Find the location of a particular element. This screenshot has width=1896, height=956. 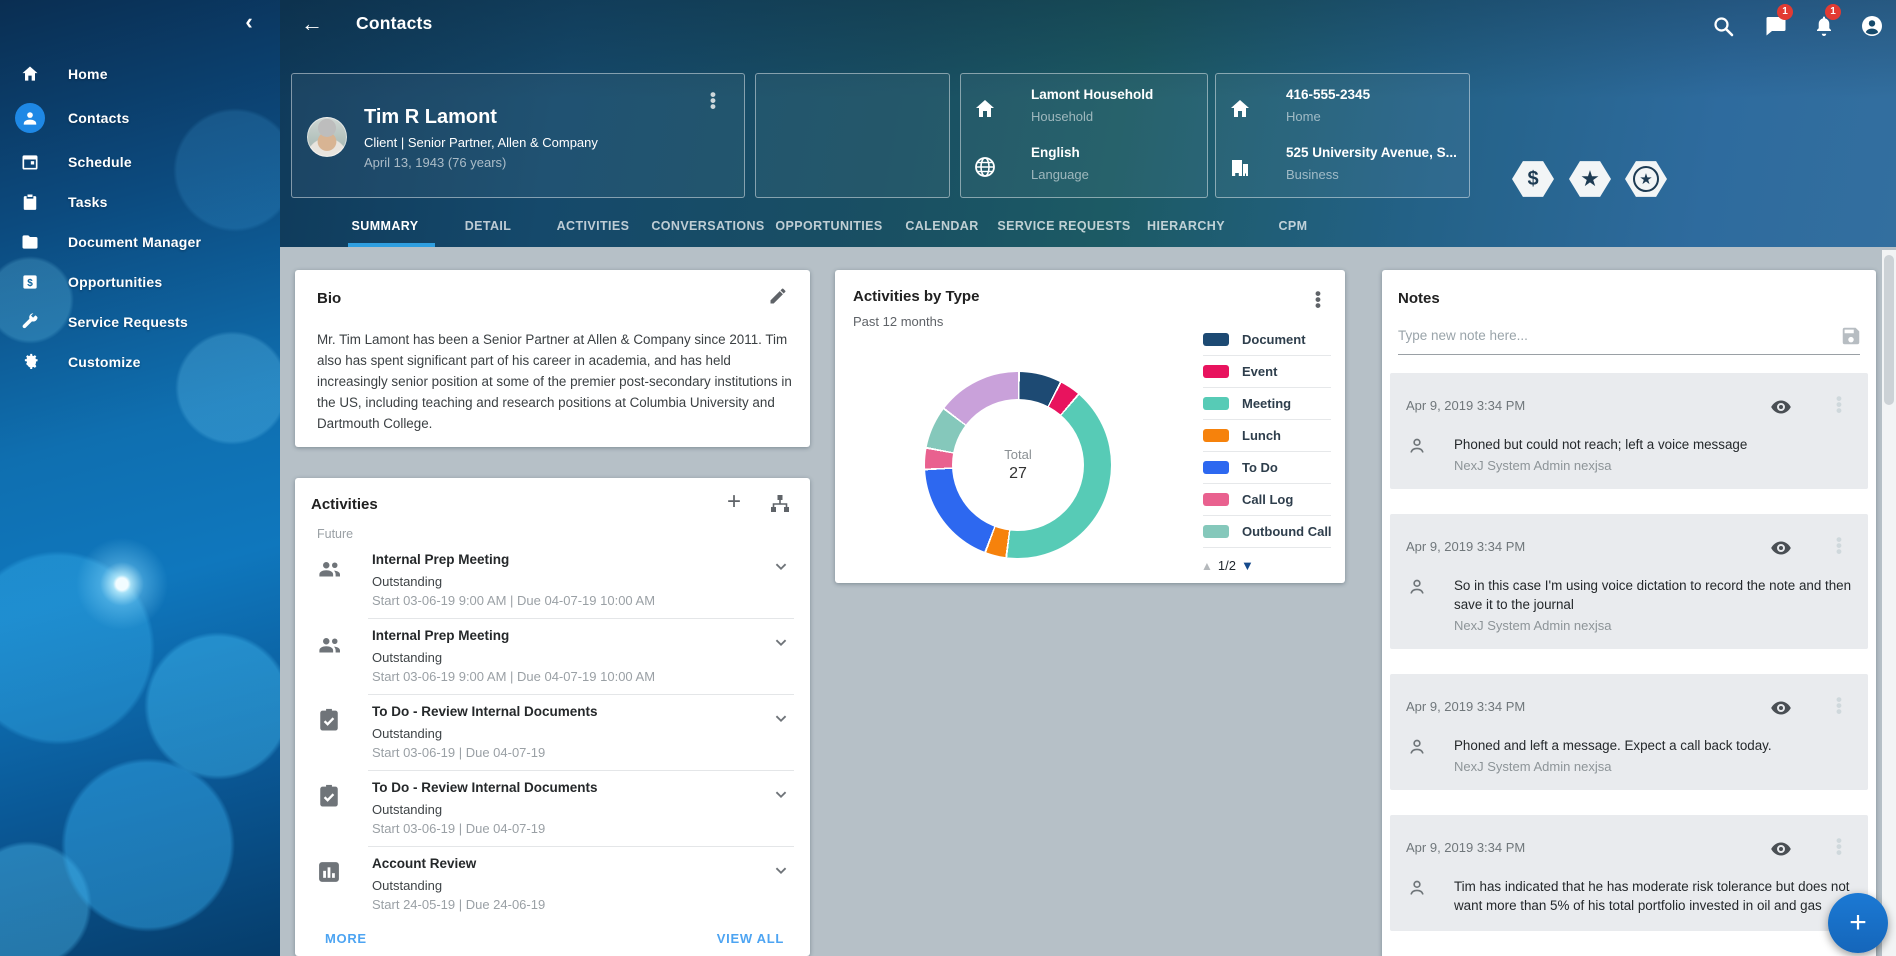

sidebar-item-service-requests: Service Requests is located at coordinates (140, 322).